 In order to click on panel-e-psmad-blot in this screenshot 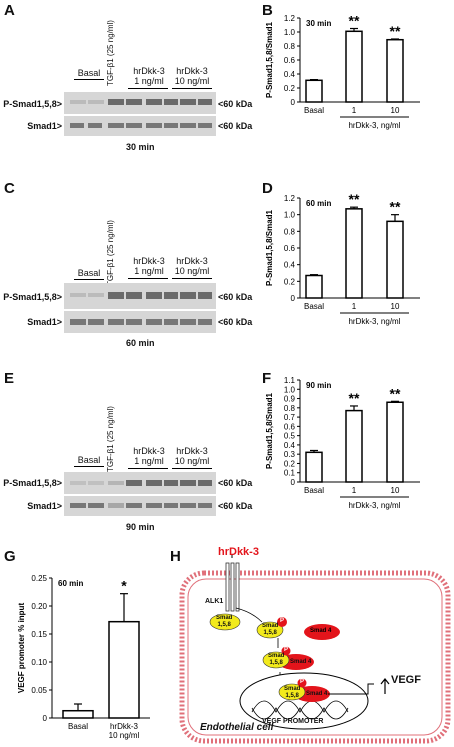, I will do `click(140, 483)`.